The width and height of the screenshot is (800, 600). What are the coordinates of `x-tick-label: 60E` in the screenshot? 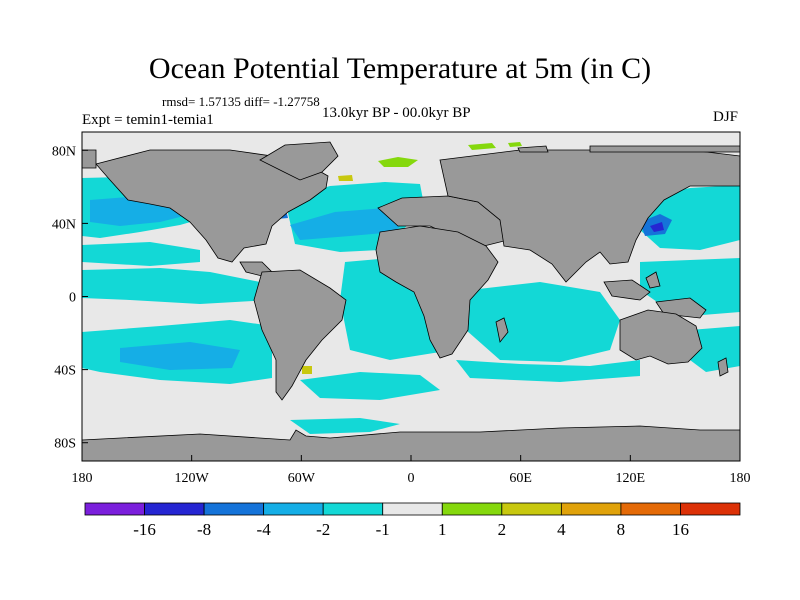 It's located at (520, 478).